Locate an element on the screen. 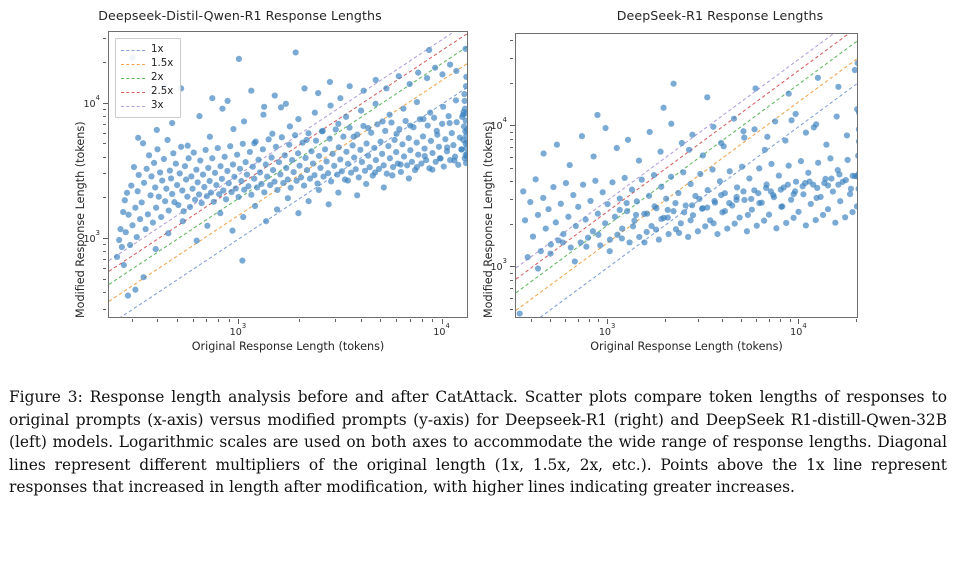 The height and width of the screenshot is (586, 960). legend-swatch-3x-icon is located at coordinates (133, 106).